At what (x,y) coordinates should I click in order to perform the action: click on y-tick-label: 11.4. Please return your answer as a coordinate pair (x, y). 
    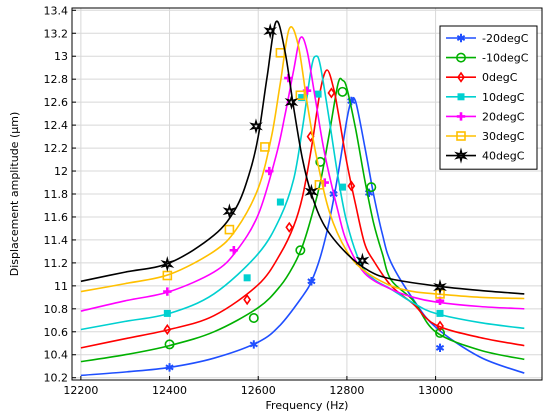
    Looking at the image, I should click on (56, 240).